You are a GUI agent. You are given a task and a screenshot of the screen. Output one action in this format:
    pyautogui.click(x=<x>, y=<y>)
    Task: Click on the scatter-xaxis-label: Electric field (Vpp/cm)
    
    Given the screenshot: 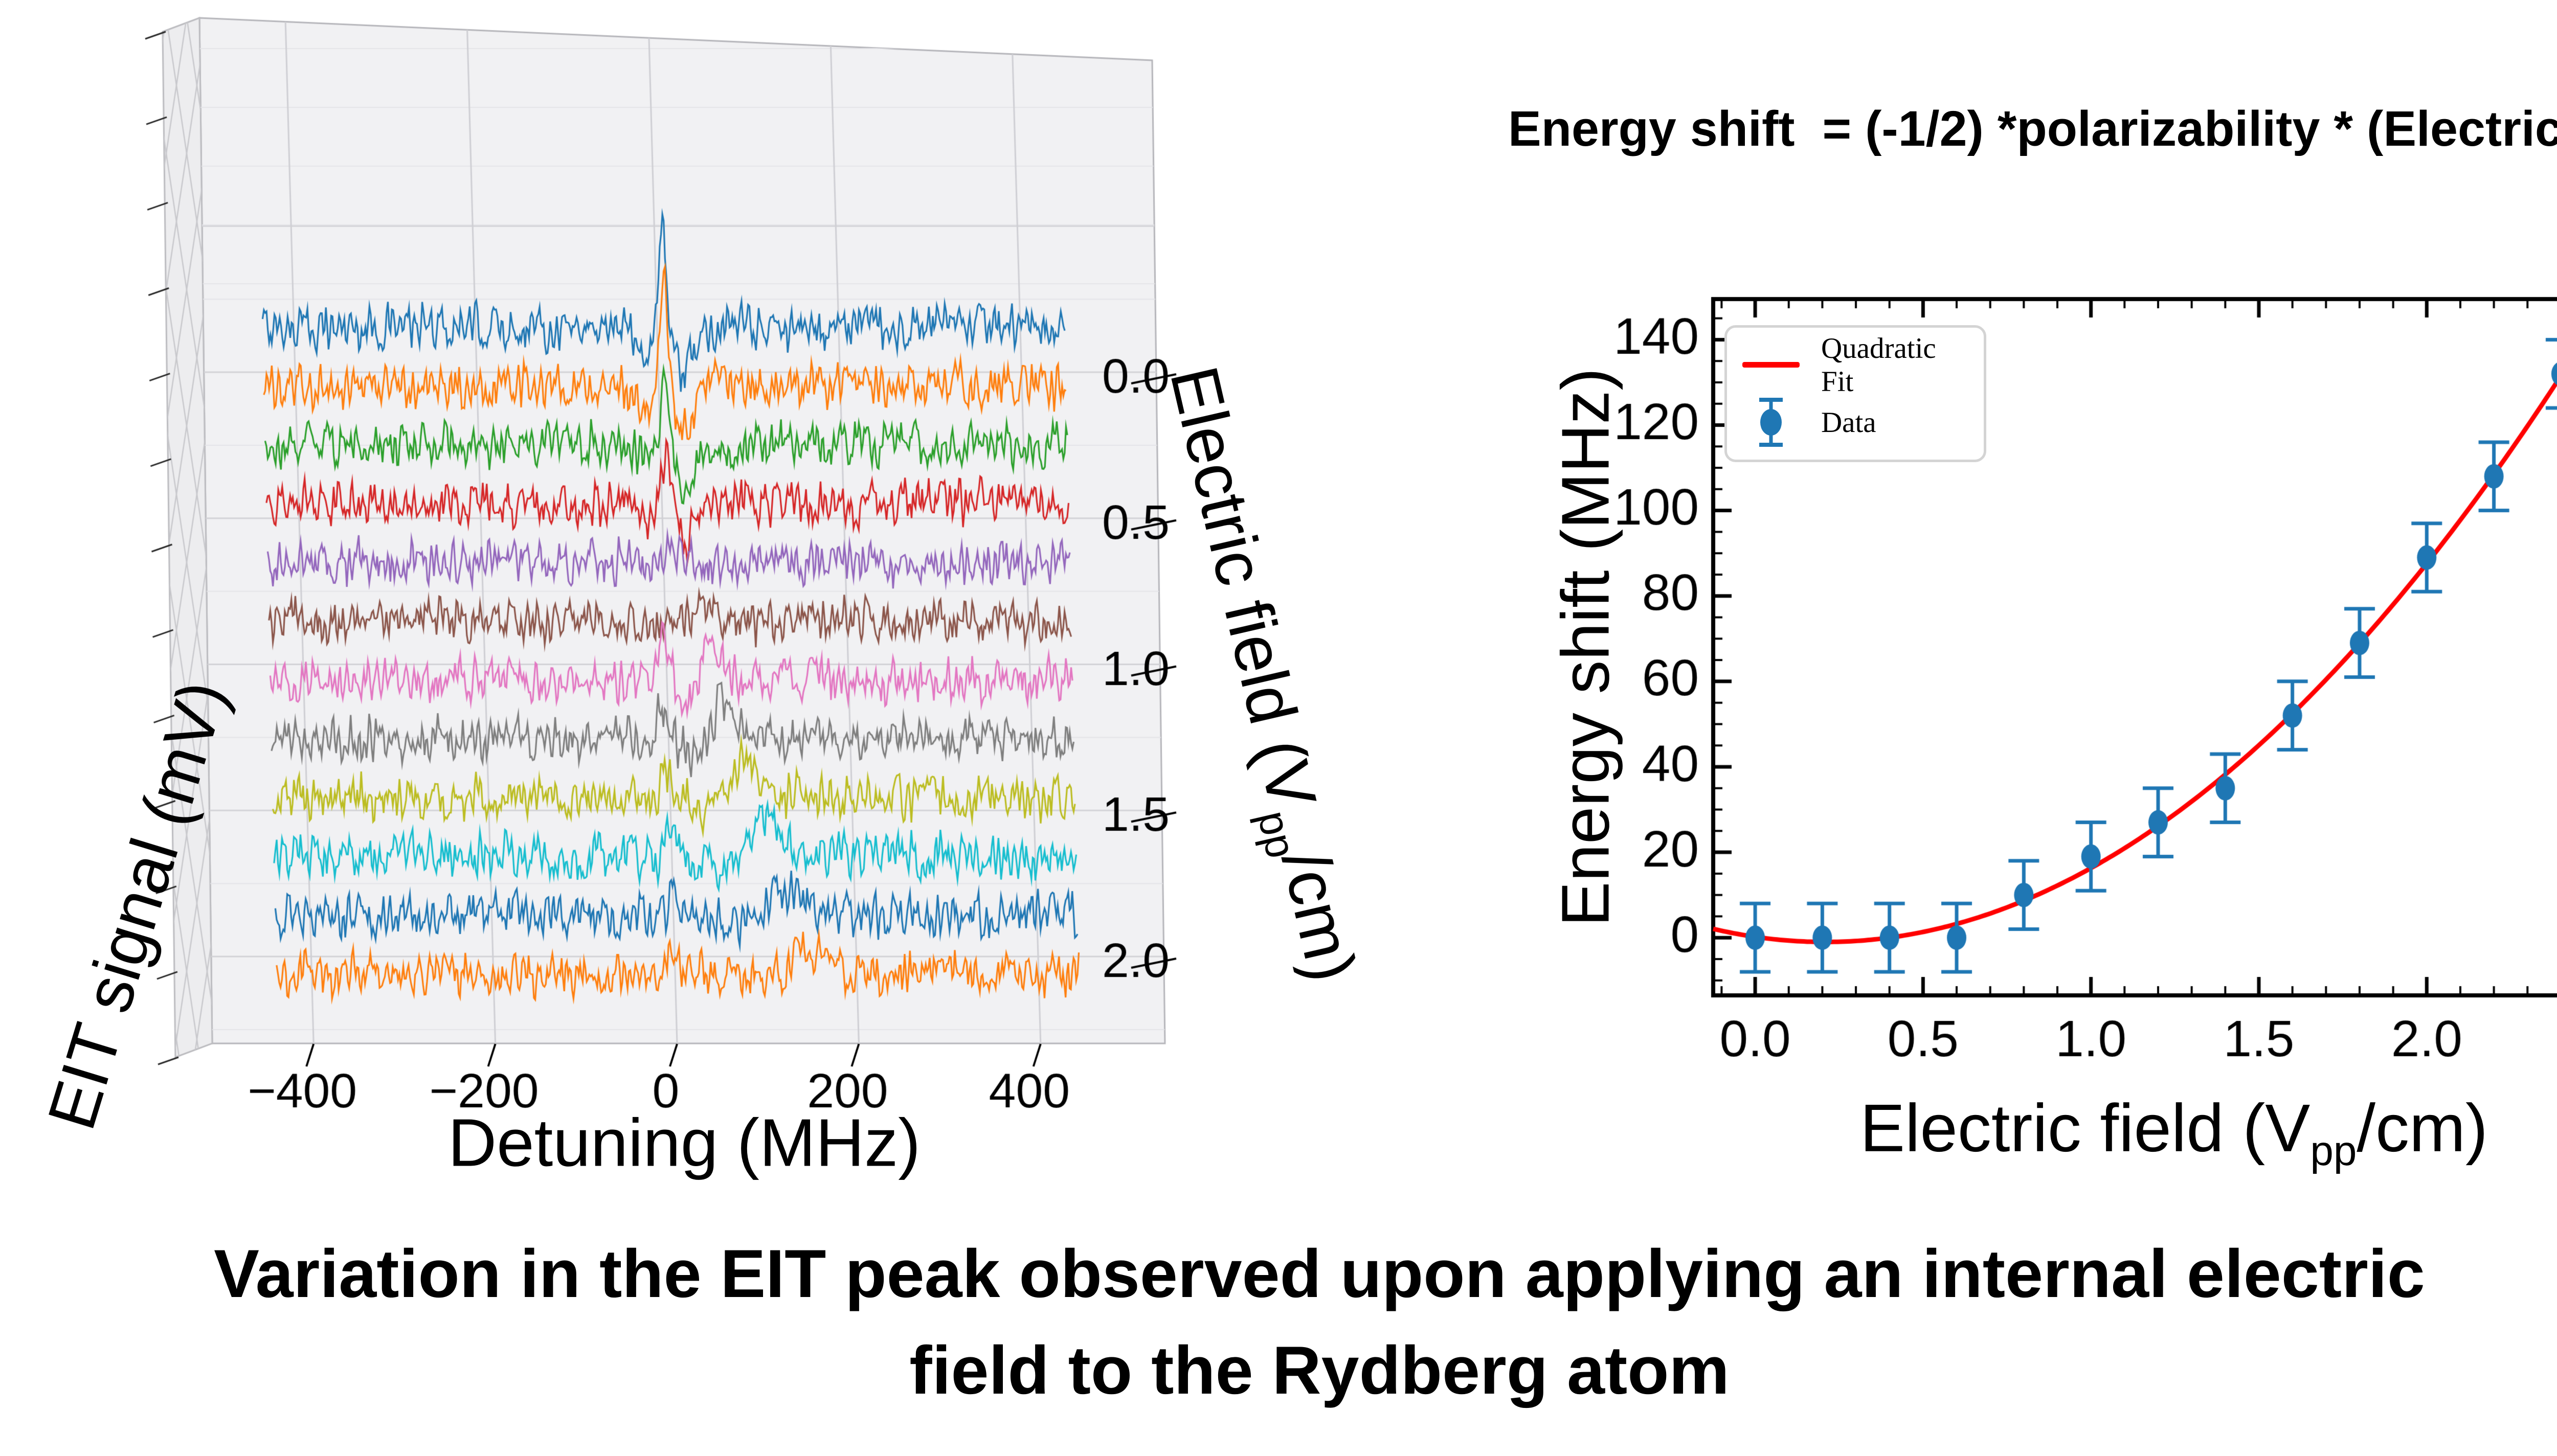 What is the action you would take?
    pyautogui.click(x=2174, y=1132)
    